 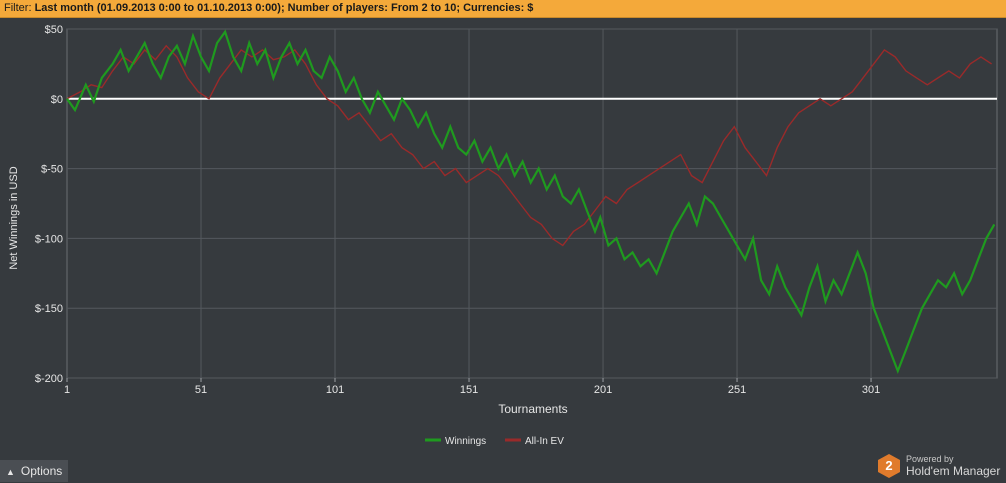 What do you see at coordinates (18, 8) in the screenshot?
I see `filter-label: Filter:` at bounding box center [18, 8].